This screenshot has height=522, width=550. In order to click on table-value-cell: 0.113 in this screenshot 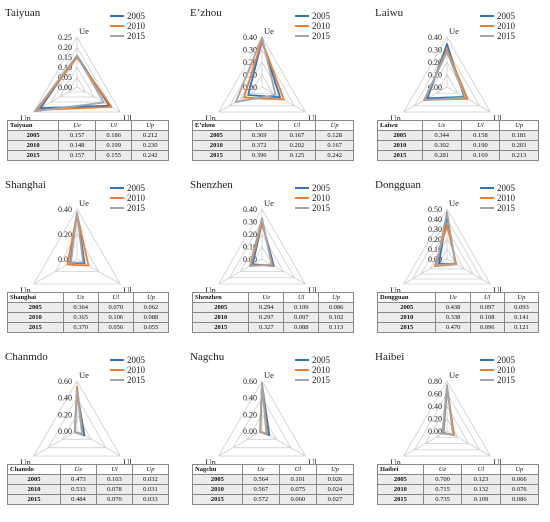, I will do `click(336, 327)`.